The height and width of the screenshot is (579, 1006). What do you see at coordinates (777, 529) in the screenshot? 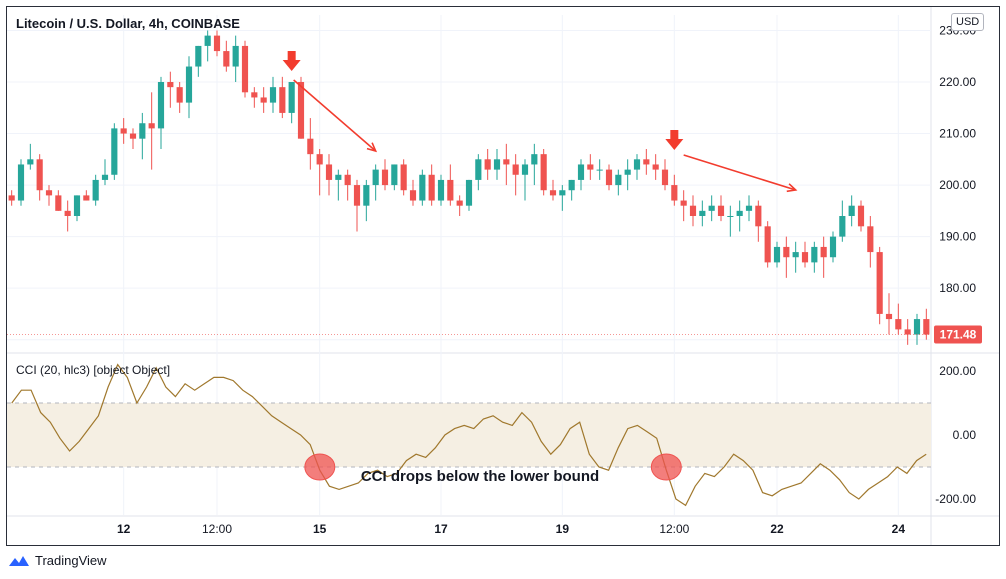
I see `time-tick-label: 22` at bounding box center [777, 529].